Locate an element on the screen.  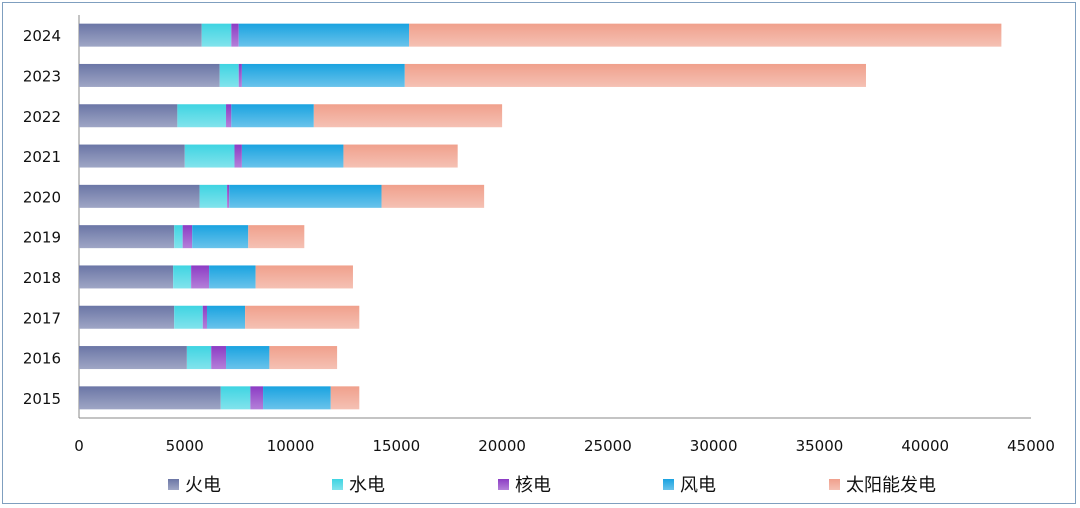
x-tick-label-10000: 10000 is located at coordinates (291, 446).